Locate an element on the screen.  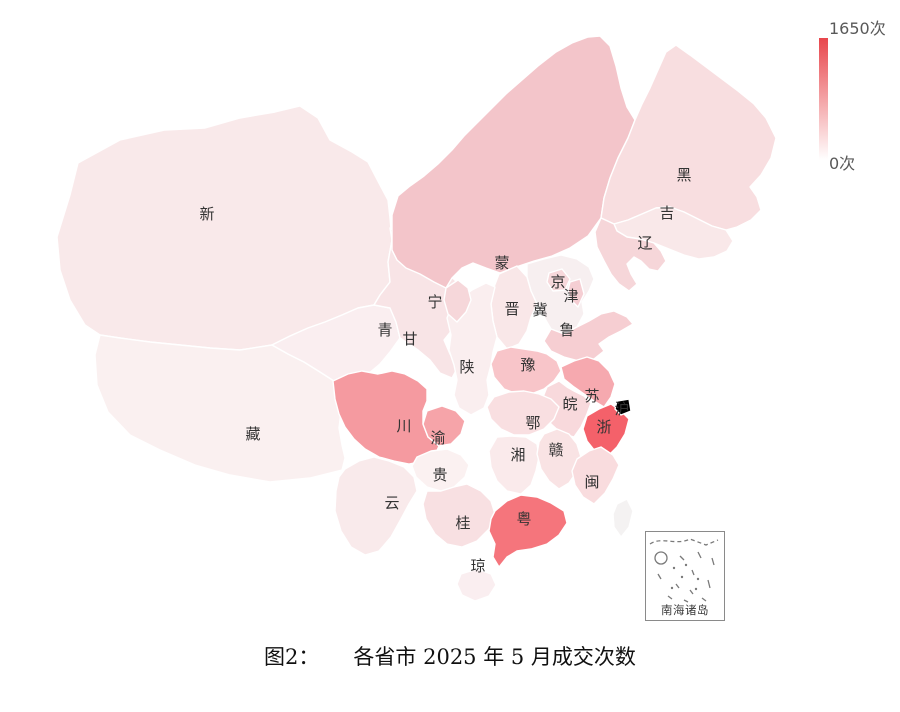
province-qinghai is located at coordinates (336, 343).